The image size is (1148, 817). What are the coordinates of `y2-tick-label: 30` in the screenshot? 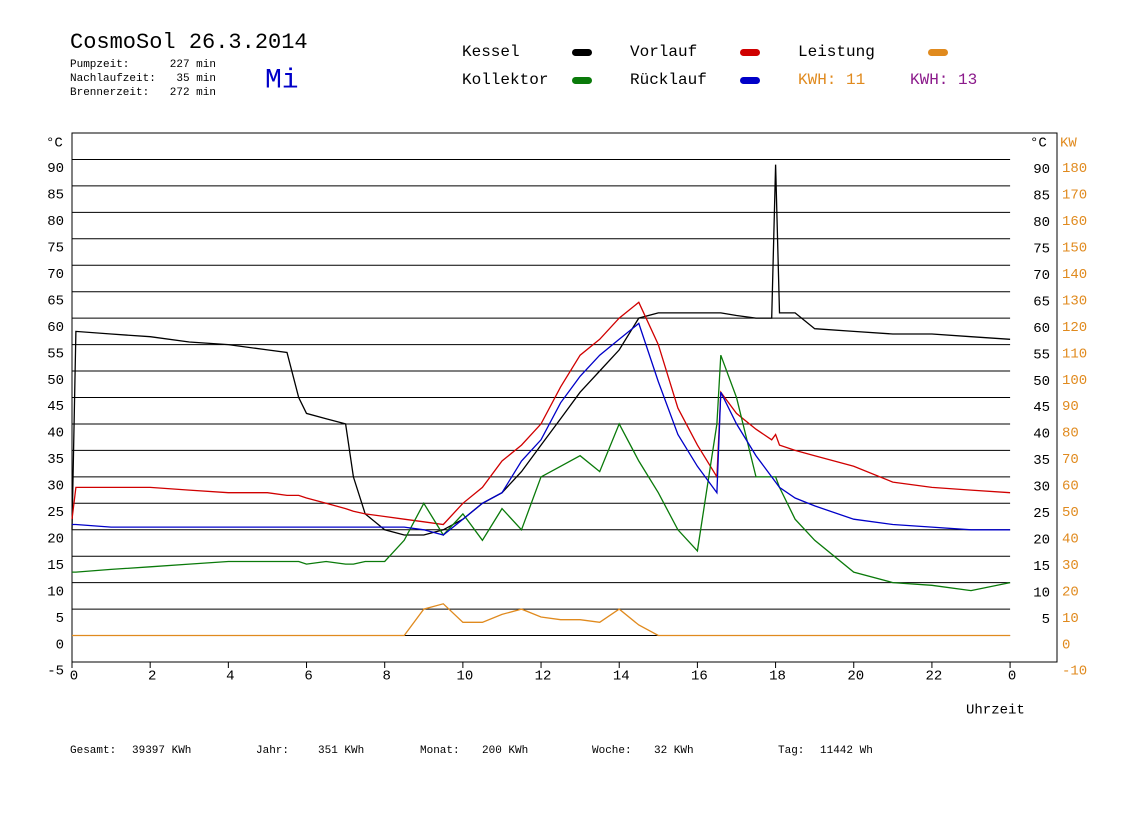 It's located at (1070, 566).